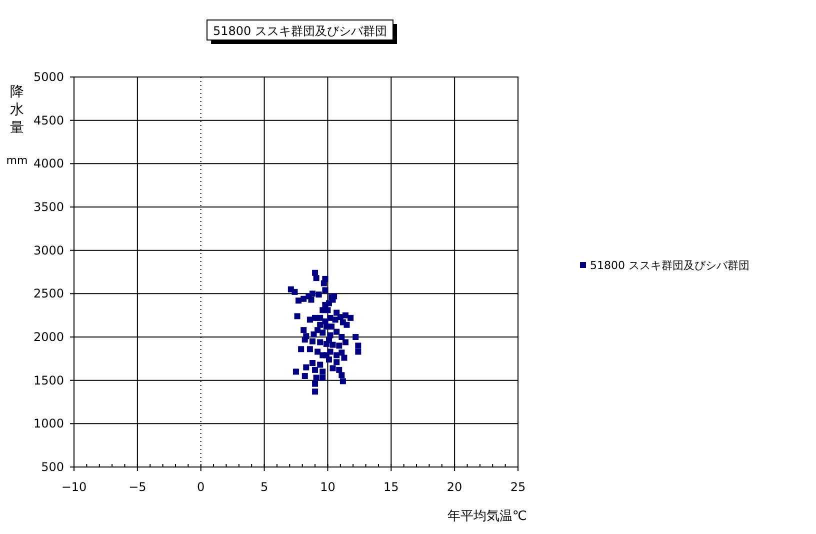 The height and width of the screenshot is (534, 816). I want to click on y-tick-label: 4500, so click(48, 120).